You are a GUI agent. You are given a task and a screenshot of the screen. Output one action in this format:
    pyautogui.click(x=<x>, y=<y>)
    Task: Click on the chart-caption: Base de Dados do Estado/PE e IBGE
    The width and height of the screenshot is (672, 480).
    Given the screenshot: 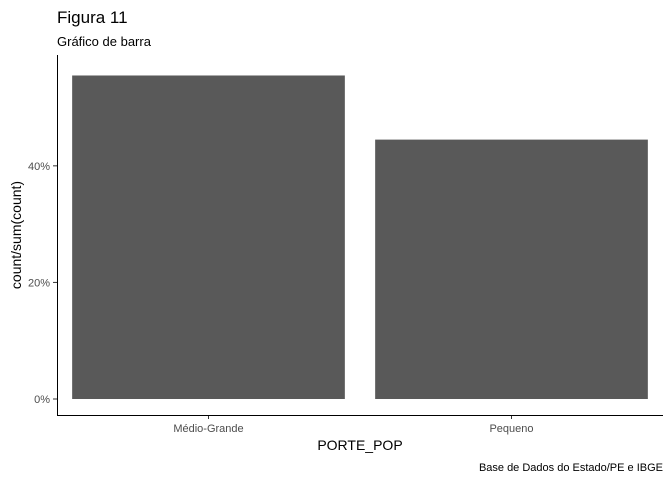 What is the action you would take?
    pyautogui.click(x=571, y=468)
    